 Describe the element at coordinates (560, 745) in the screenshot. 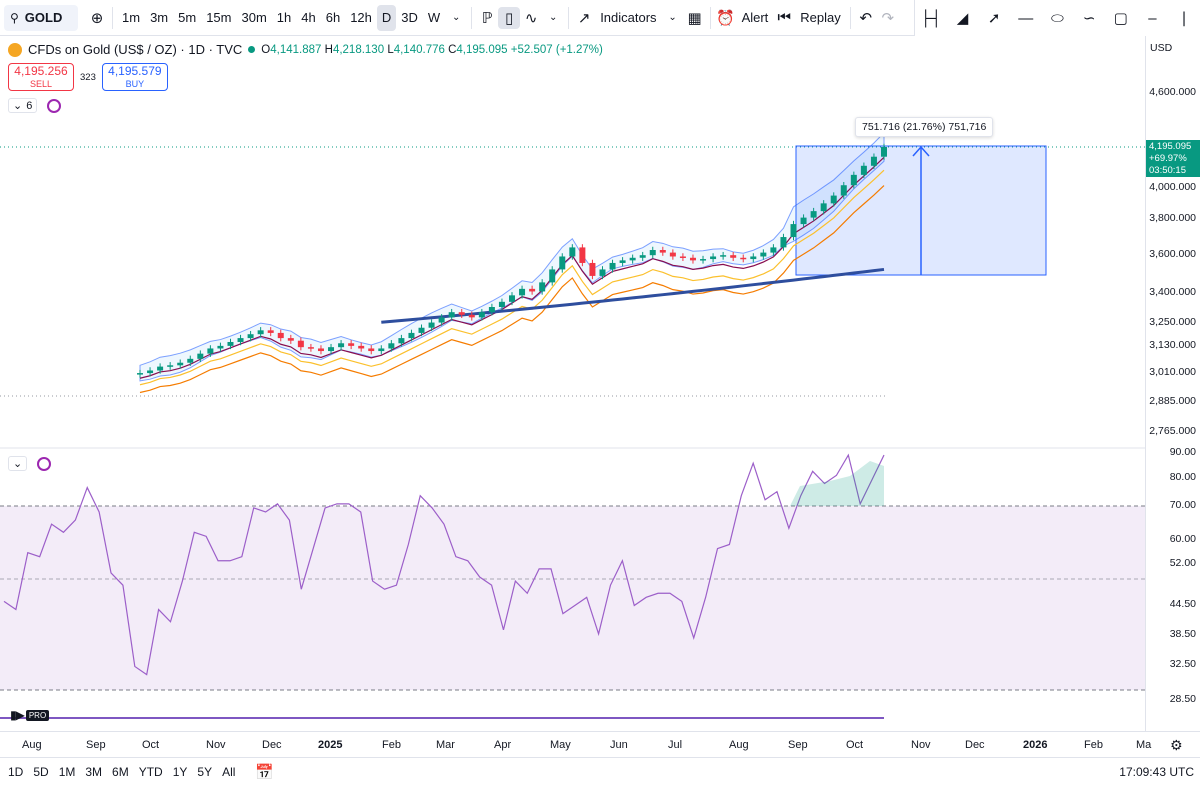

I see `time-tick-label: May` at that location.